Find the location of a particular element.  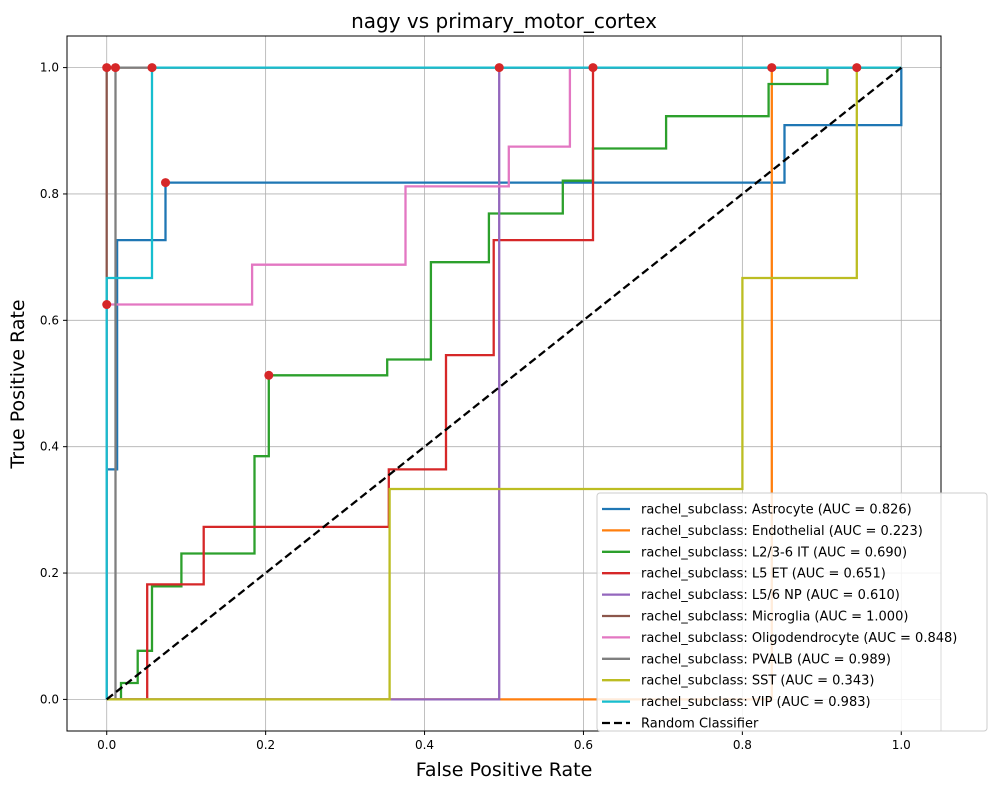

x-tick-label-1: 0.2 is located at coordinates (265, 745).